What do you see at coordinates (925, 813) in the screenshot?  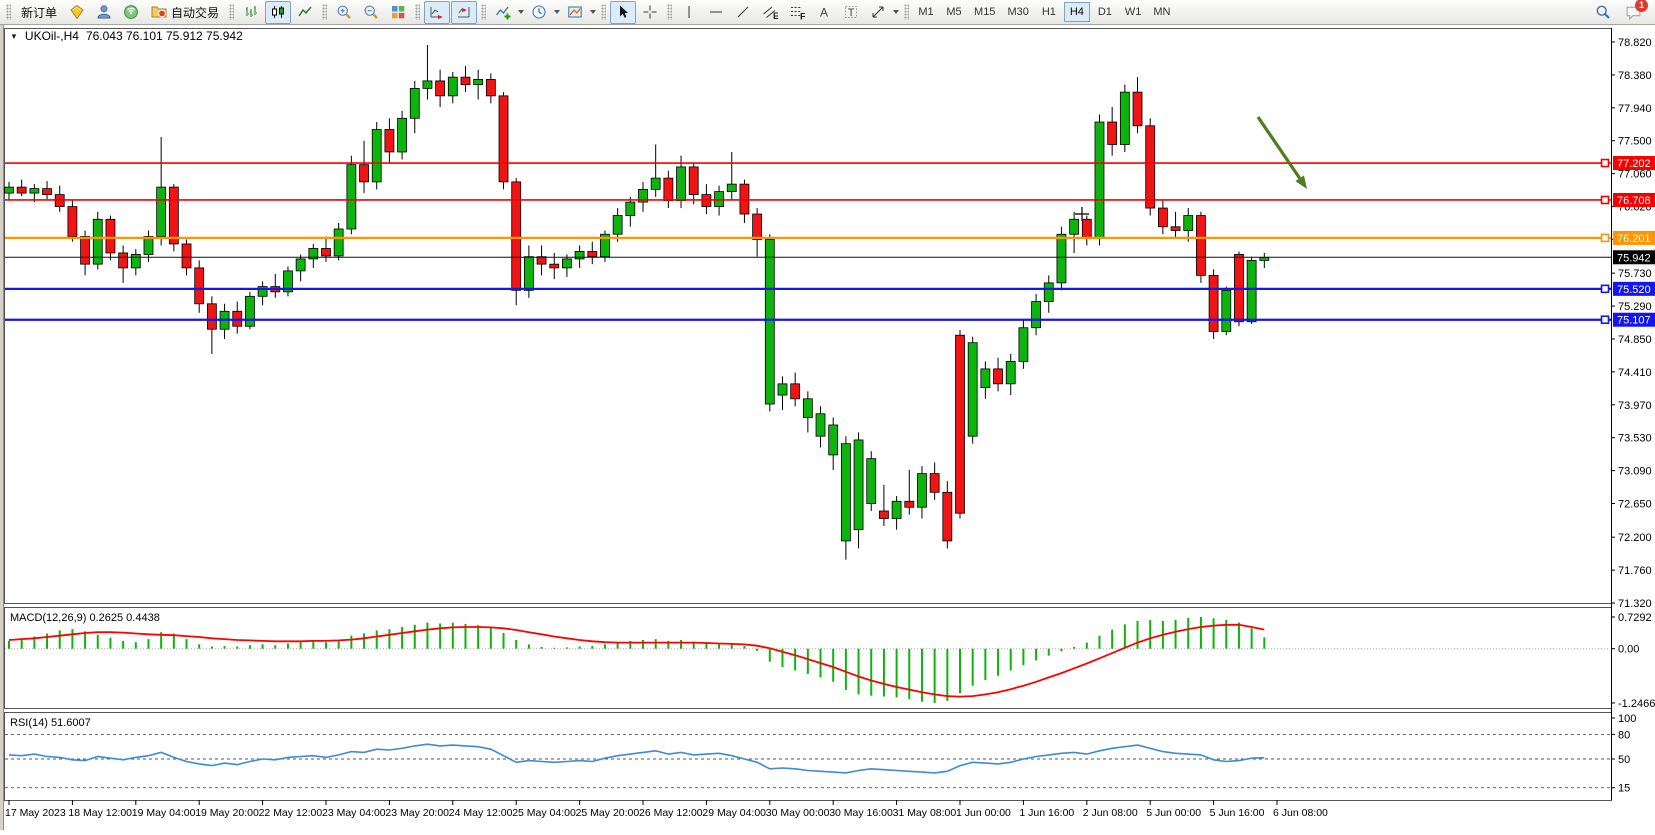 I see `svg-text: 31 May 08:00` at bounding box center [925, 813].